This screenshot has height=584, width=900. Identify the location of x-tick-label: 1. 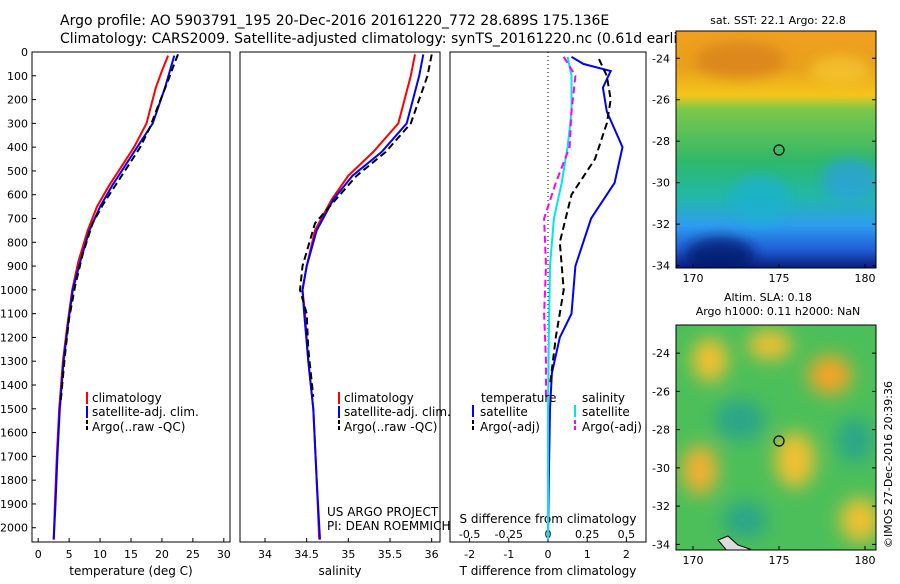
(587, 554).